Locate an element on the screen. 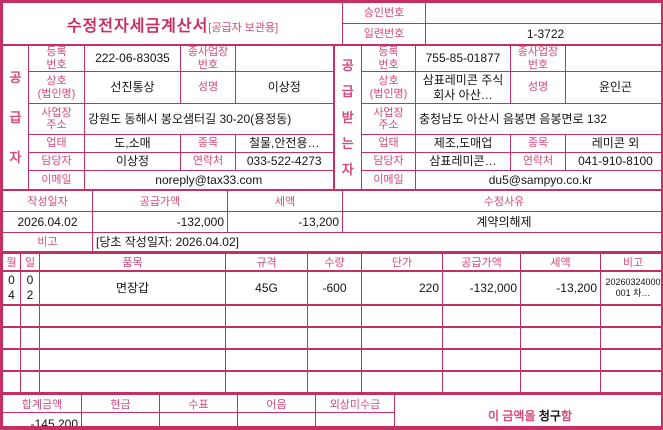  col-item-label: 품목 is located at coordinates (132, 262).